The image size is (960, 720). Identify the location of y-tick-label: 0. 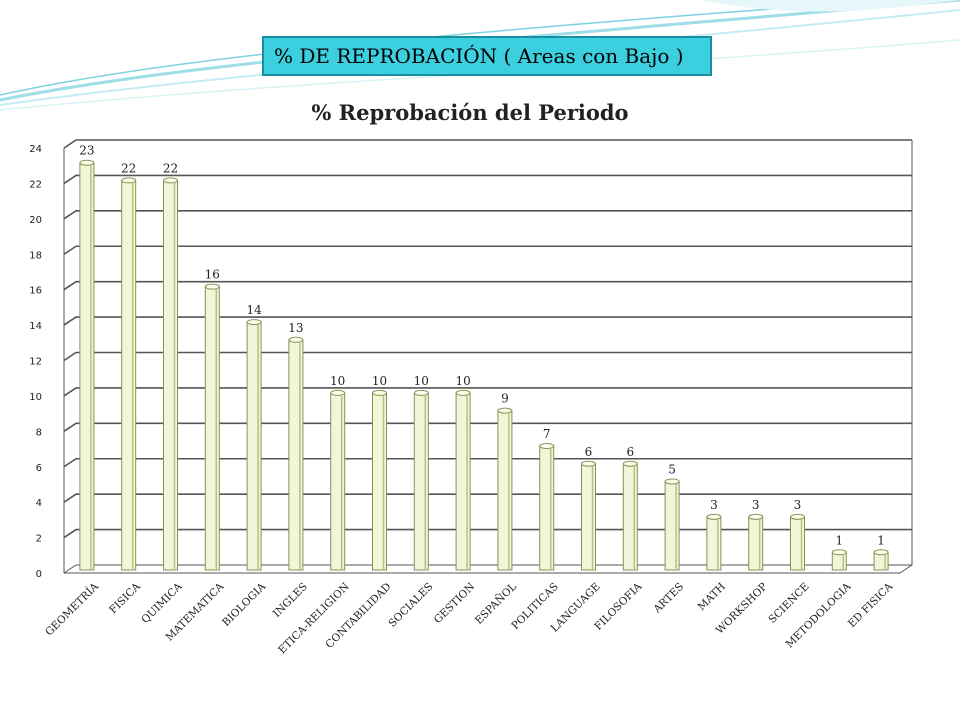
(39, 574).